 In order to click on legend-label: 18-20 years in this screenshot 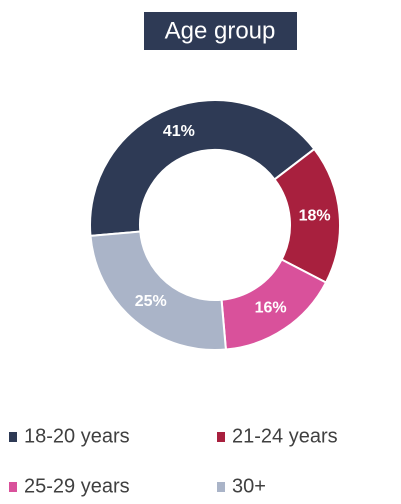, I will do `click(77, 436)`.